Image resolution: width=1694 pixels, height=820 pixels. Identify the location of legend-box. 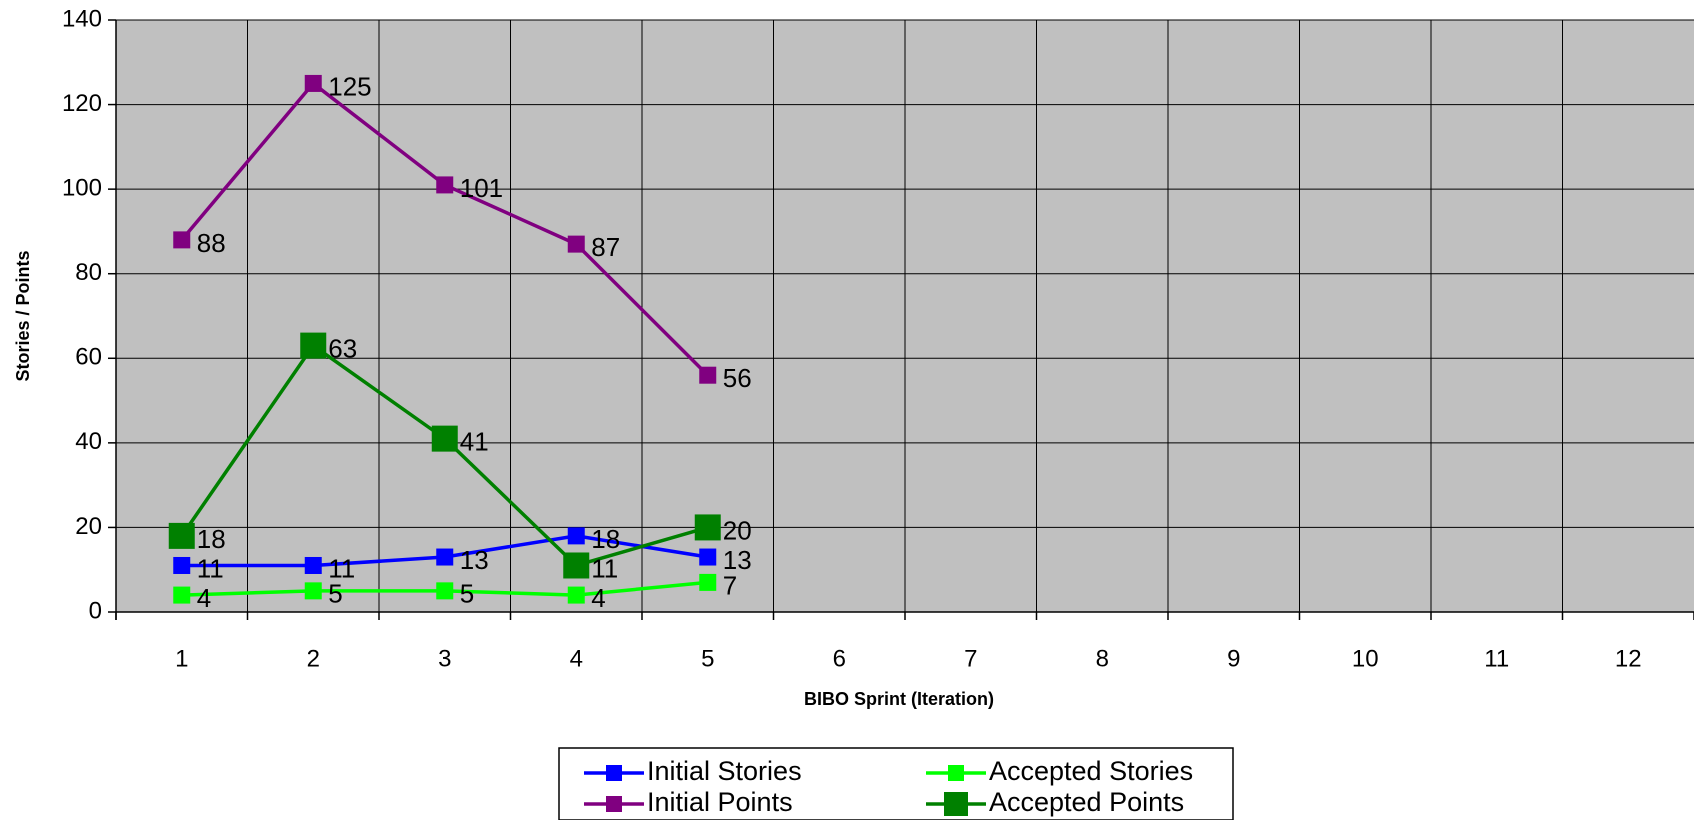
(896, 783).